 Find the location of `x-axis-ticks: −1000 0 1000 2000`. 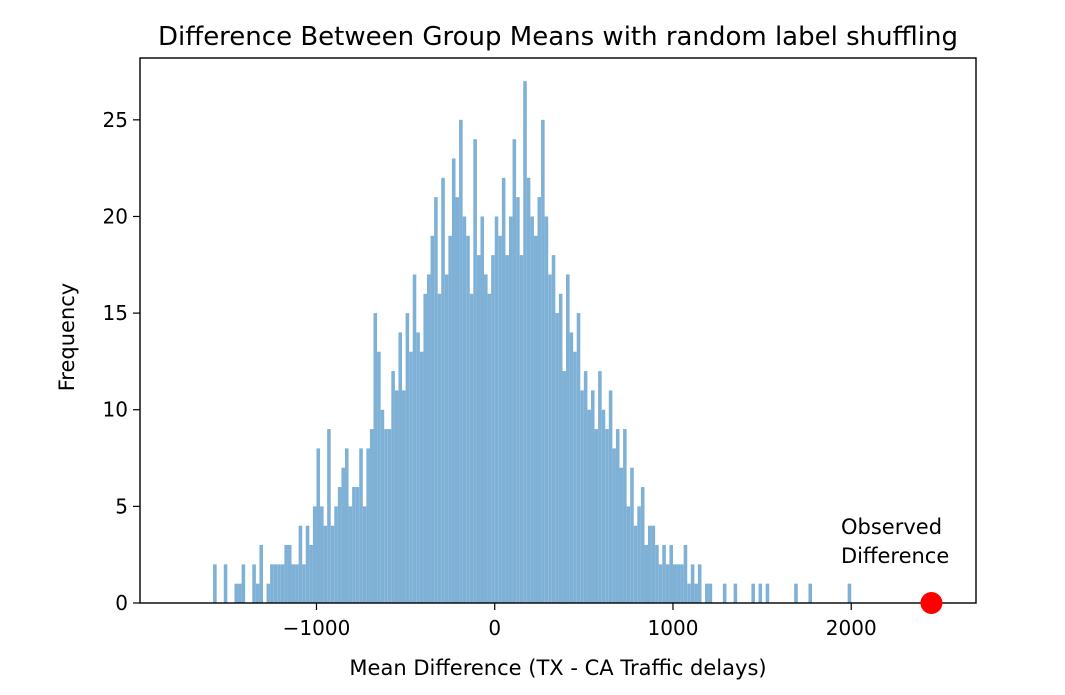

x-axis-ticks: −1000 0 1000 2000 is located at coordinates (580, 621).